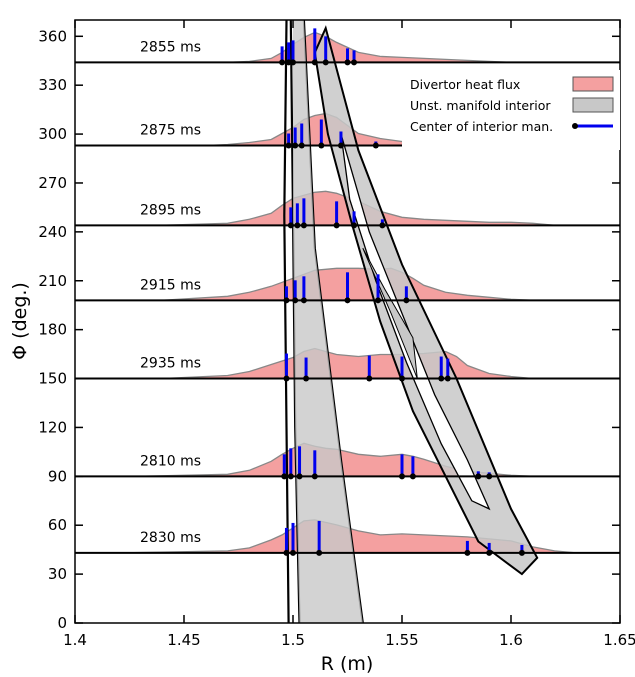 The width and height of the screenshot is (635, 677). What do you see at coordinates (52, 281) in the screenshot?
I see `y-tick-label-7: 210` at bounding box center [52, 281].